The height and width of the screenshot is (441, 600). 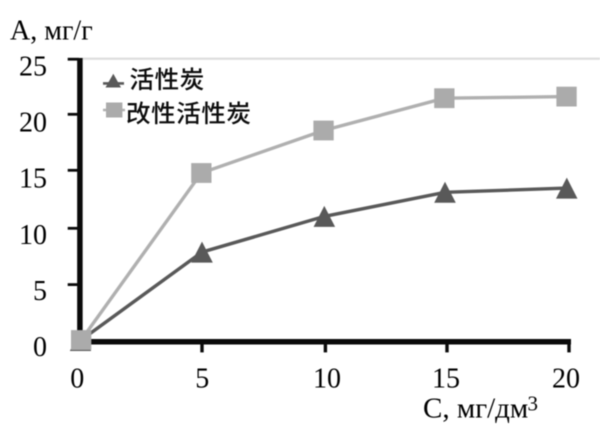 I want to click on svg-text: А, мг/г, so click(x=51, y=31).